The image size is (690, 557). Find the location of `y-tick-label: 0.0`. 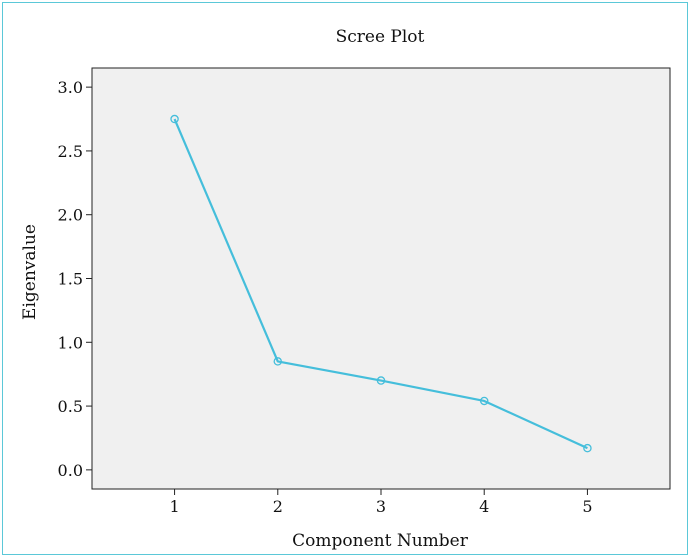

y-tick-label: 0.0 is located at coordinates (70, 470).